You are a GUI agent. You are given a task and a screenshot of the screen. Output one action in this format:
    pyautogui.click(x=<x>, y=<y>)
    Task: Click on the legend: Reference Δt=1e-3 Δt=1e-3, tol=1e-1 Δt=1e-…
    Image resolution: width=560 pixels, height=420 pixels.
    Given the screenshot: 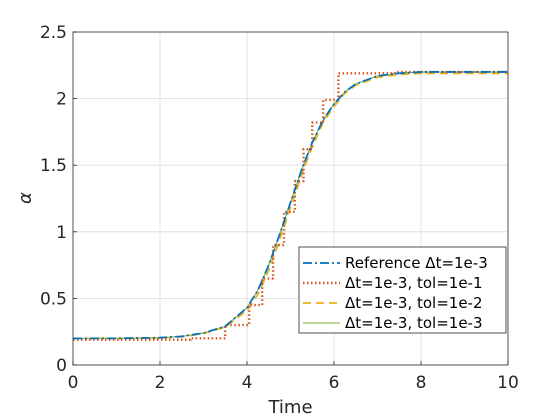 What is the action you would take?
    pyautogui.click(x=402, y=290)
    